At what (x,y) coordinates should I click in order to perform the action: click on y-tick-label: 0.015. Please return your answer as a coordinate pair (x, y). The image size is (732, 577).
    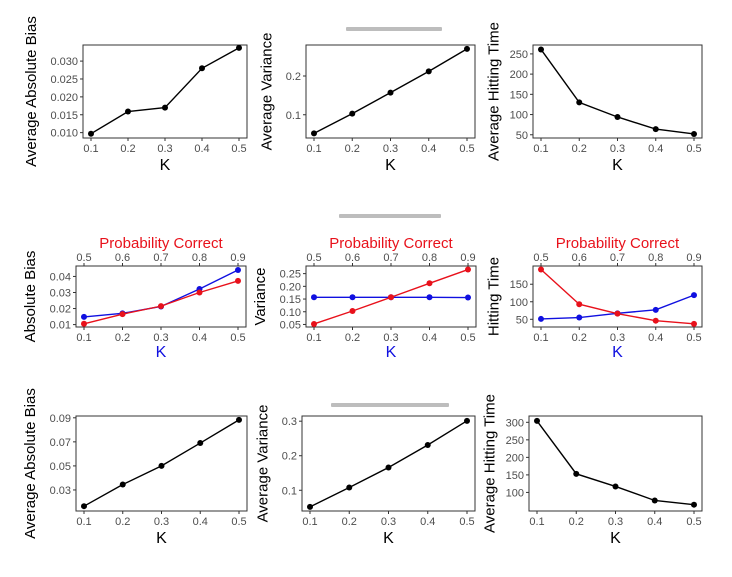
    Looking at the image, I should click on (64, 116).